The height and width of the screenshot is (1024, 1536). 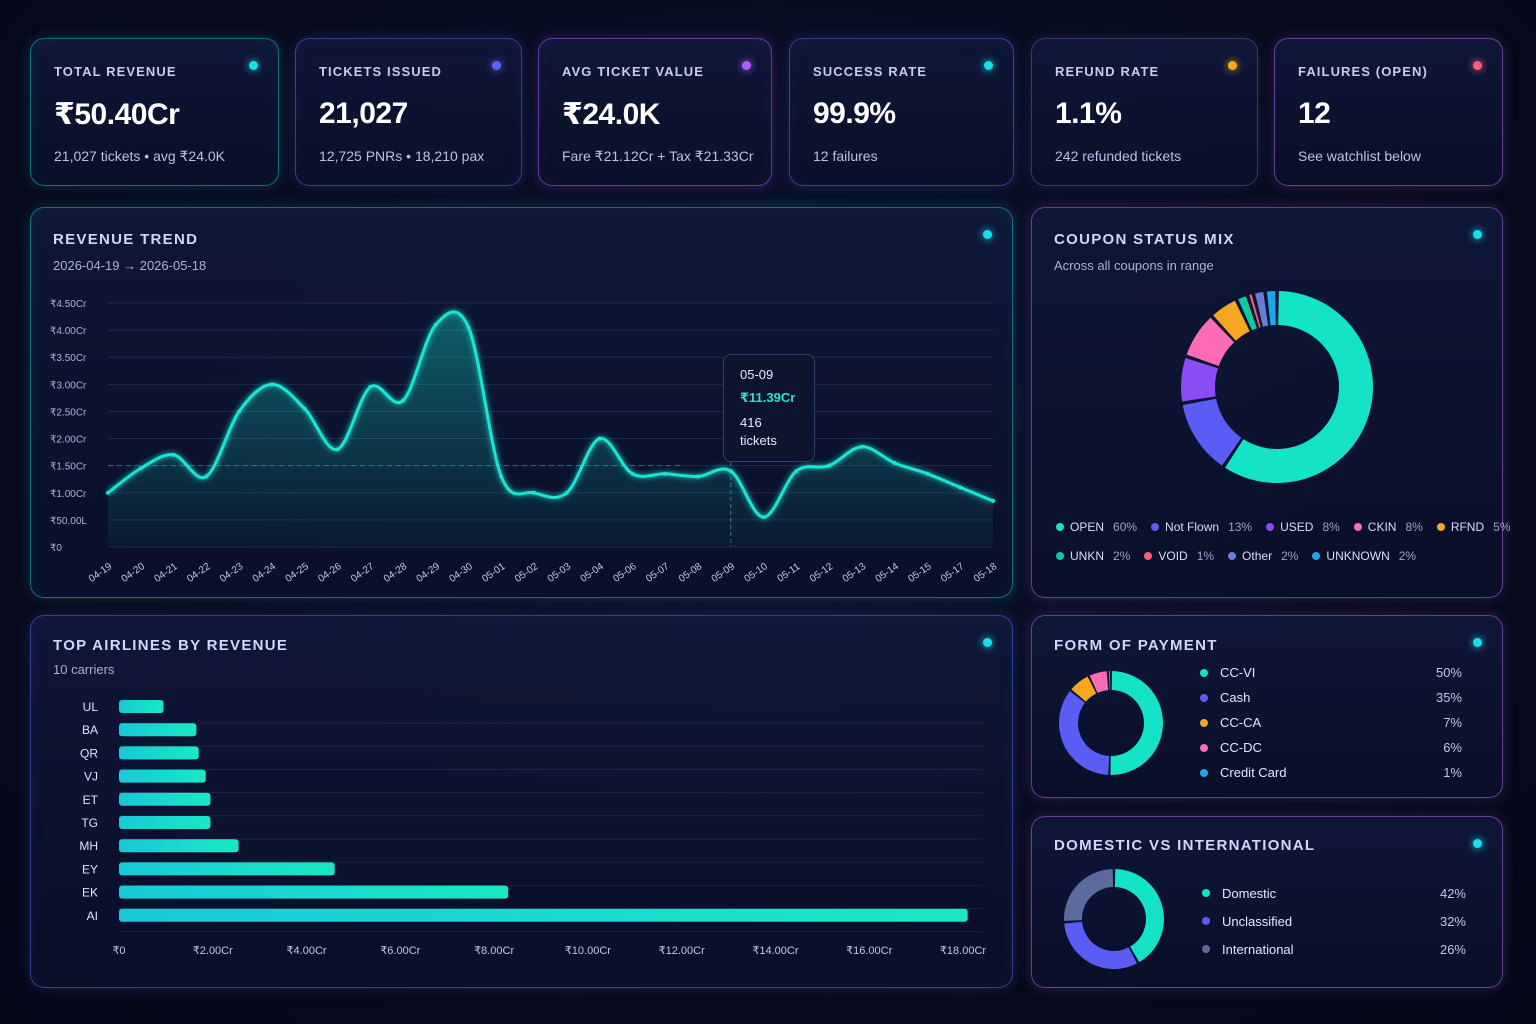 I want to click on payment-donut-chart, so click(x=1111, y=723).